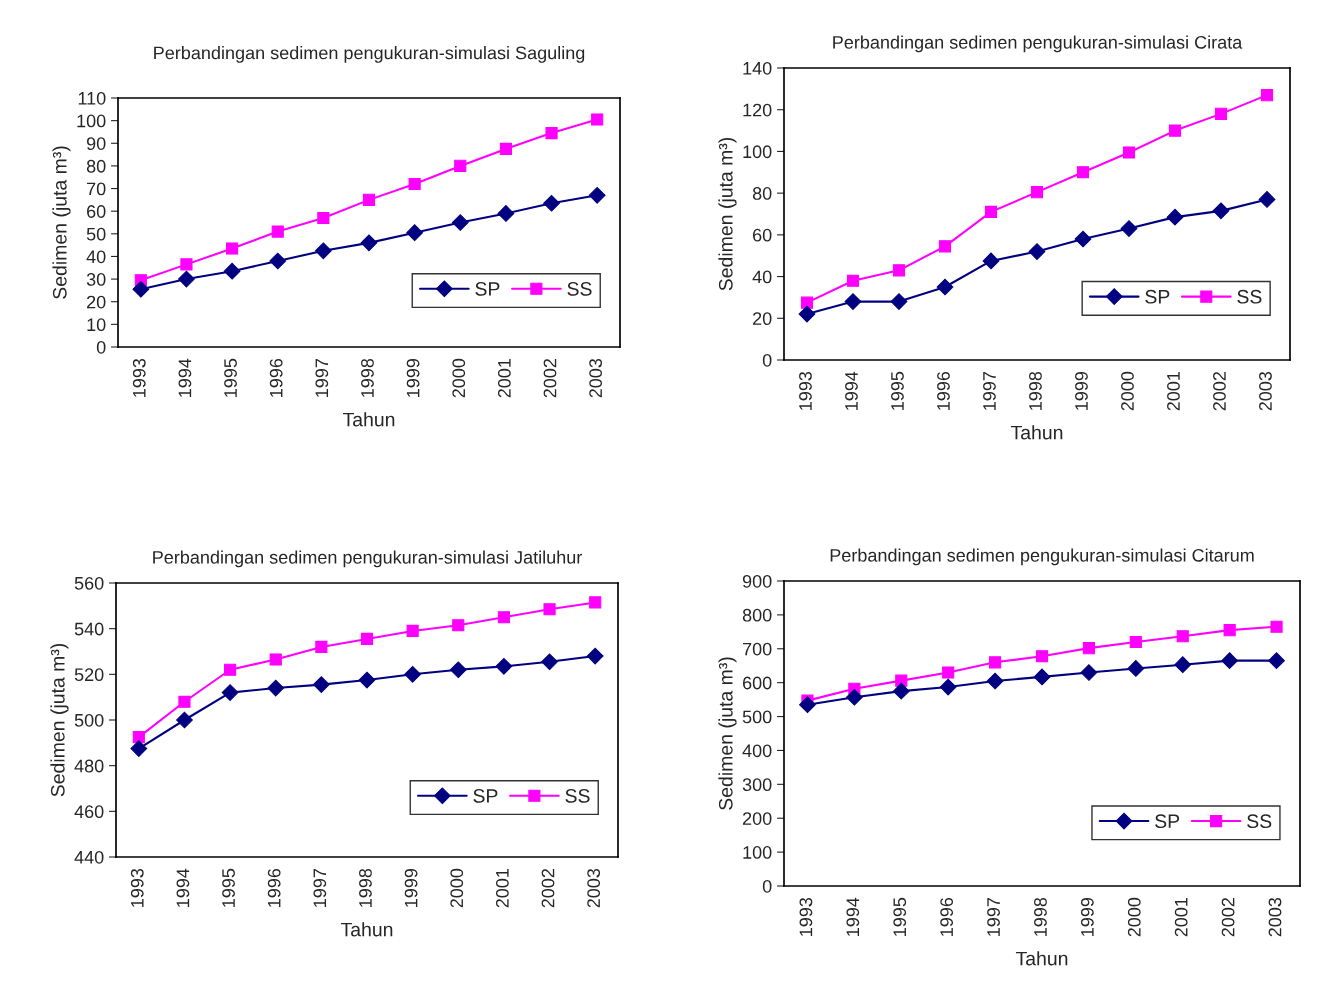 This screenshot has height=1002, width=1321. I want to click on y-tick-label: 800, so click(757, 615).